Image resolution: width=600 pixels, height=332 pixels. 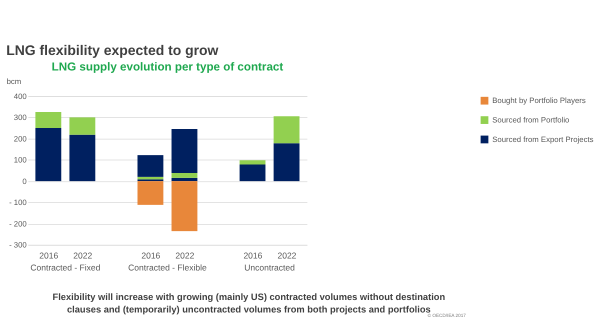 What do you see at coordinates (65, 267) in the screenshot?
I see `text: Contracted - Fixed` at bounding box center [65, 267].